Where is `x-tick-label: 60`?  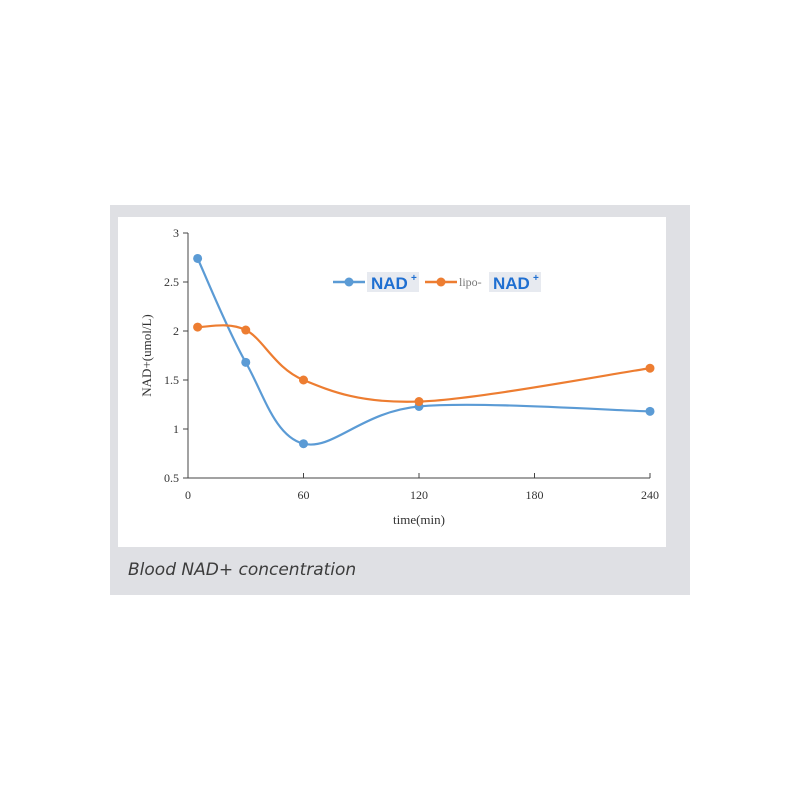
x-tick-label: 60 is located at coordinates (304, 495).